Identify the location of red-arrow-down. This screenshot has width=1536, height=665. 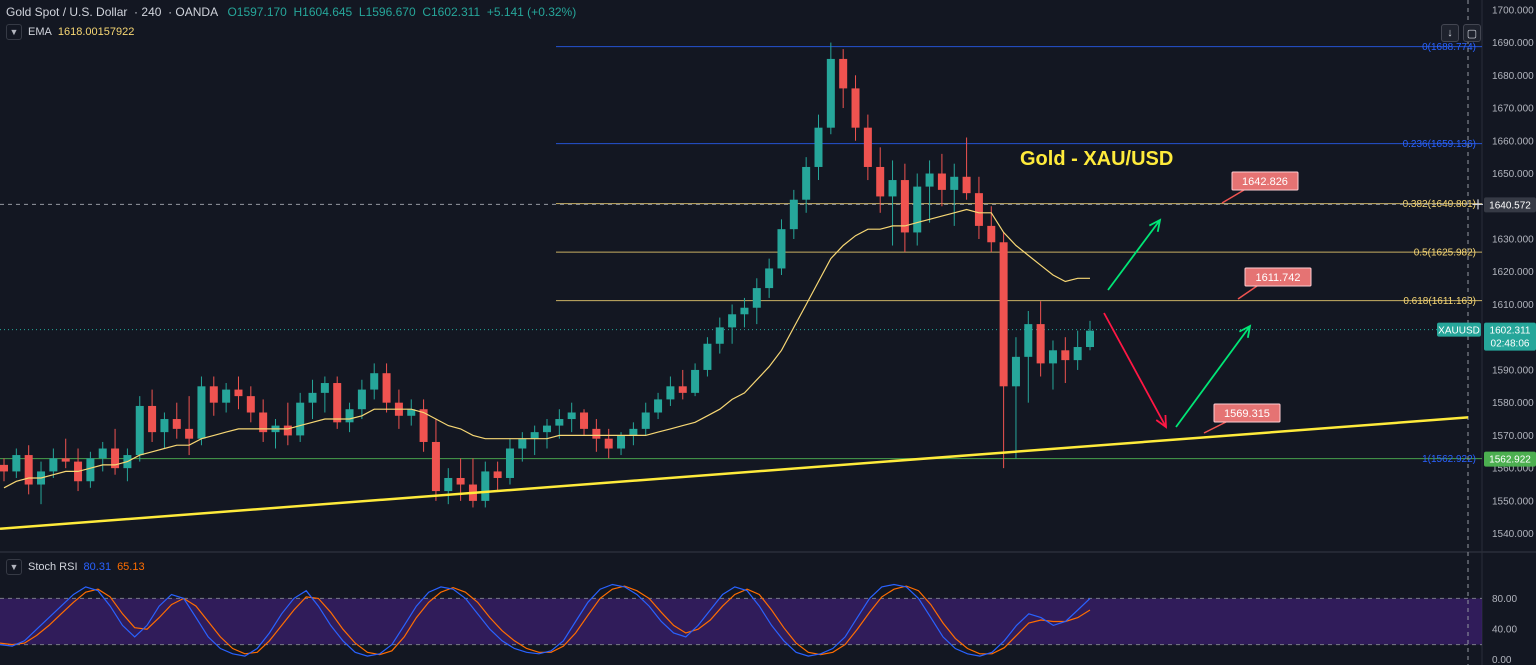
(1135, 370).